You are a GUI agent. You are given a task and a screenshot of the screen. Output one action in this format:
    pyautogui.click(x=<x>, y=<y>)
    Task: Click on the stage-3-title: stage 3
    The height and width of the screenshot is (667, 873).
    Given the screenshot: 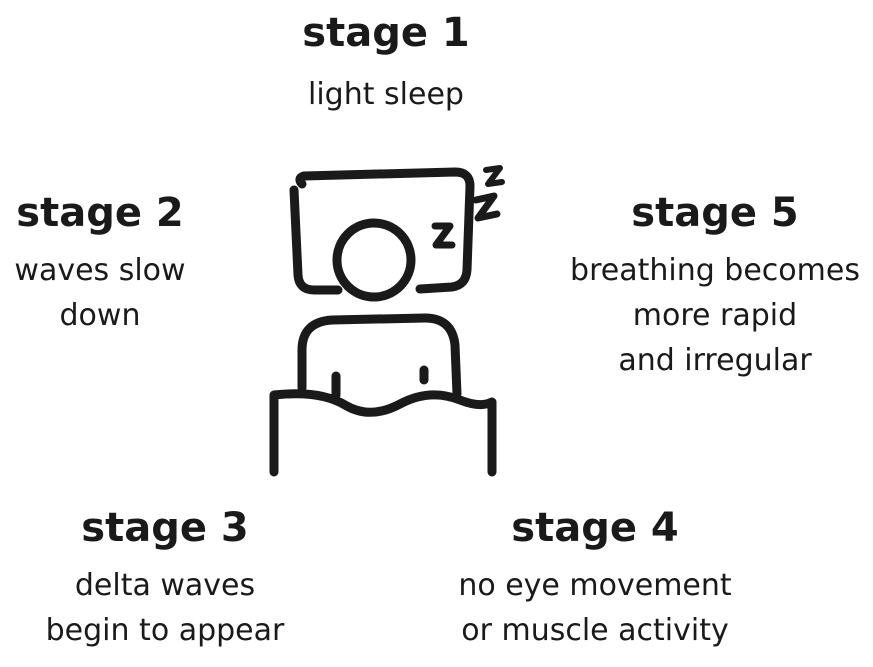 What is the action you would take?
    pyautogui.click(x=165, y=528)
    